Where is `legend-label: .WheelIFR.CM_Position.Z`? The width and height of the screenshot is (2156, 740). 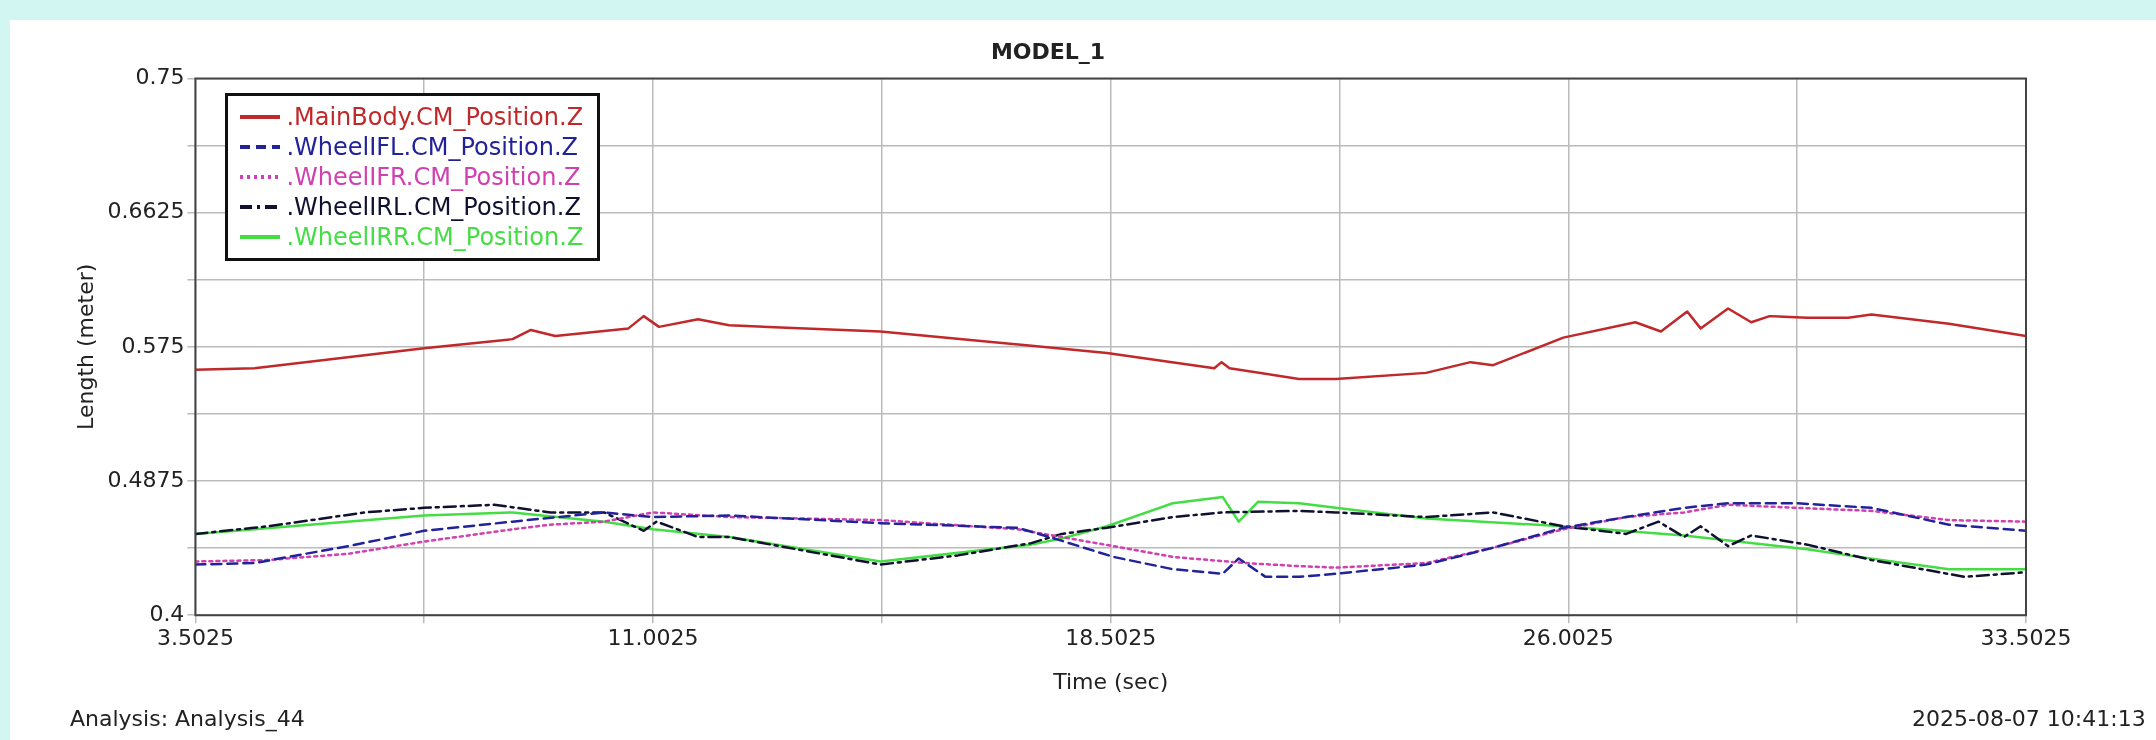
legend-label: .WheelIFR.CM_Position.Z is located at coordinates (433, 177).